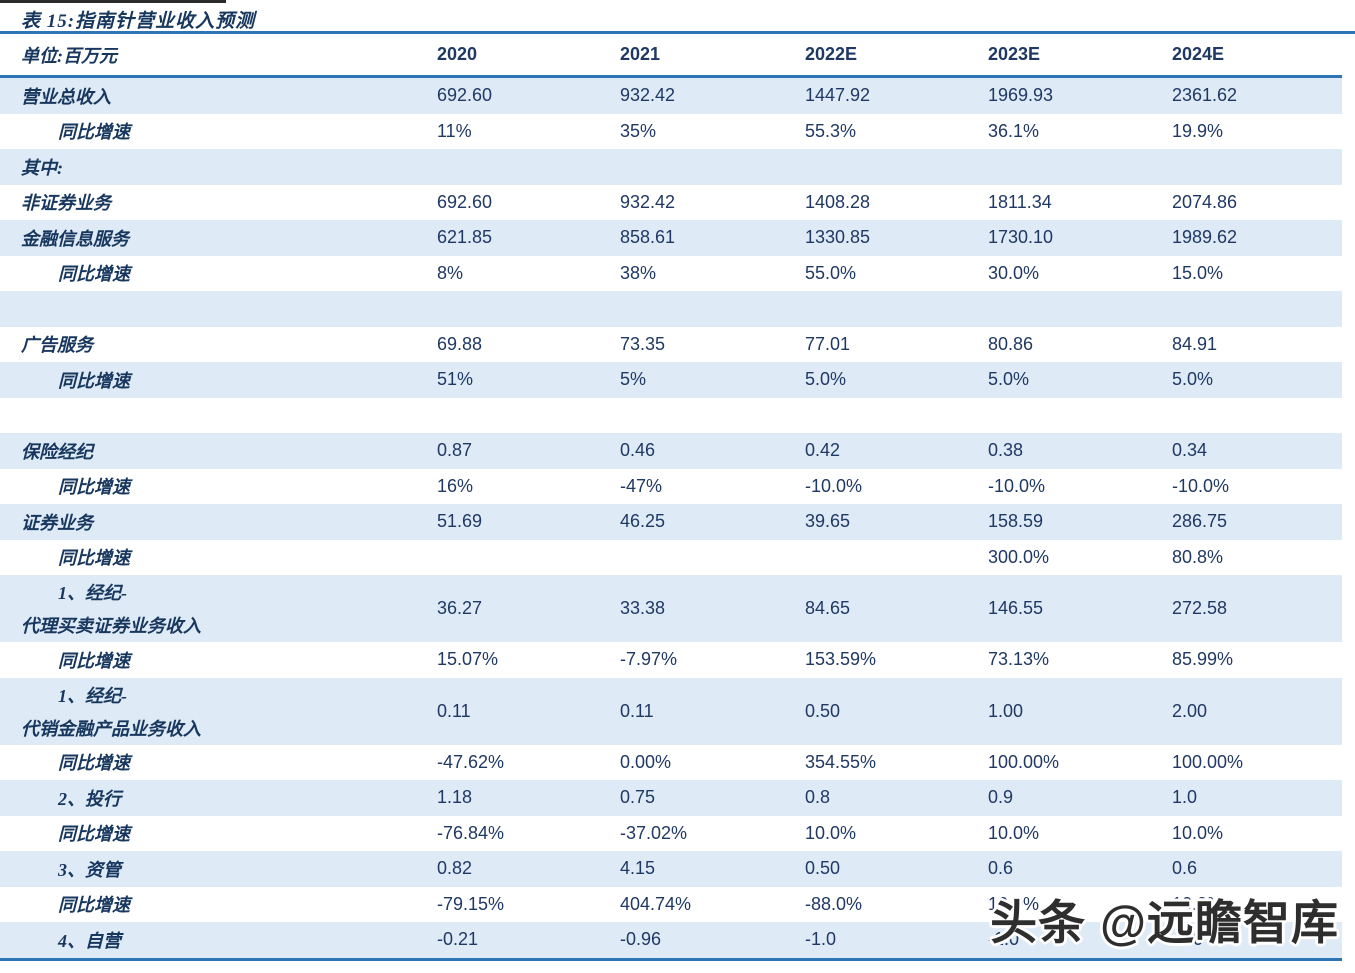 The width and height of the screenshot is (1355, 973). What do you see at coordinates (89, 798) in the screenshot?
I see `row-label: 2、投行` at bounding box center [89, 798].